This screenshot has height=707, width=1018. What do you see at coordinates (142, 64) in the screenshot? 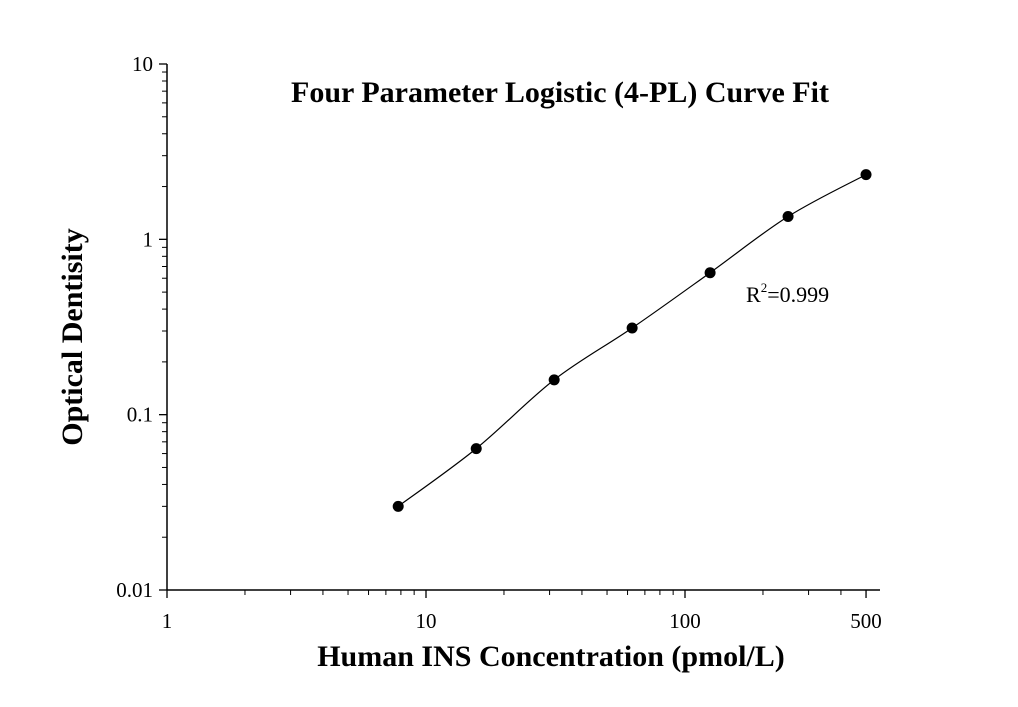
I see `y-tick-label: 10` at bounding box center [142, 64].